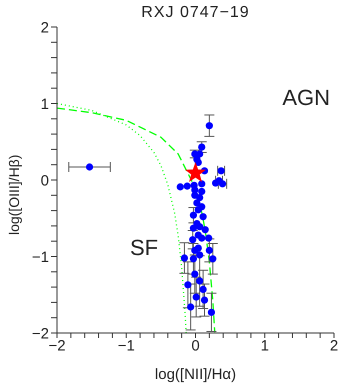 The width and height of the screenshot is (343, 389). What do you see at coordinates (44, 27) in the screenshot?
I see `y-tick-label: 2` at bounding box center [44, 27].